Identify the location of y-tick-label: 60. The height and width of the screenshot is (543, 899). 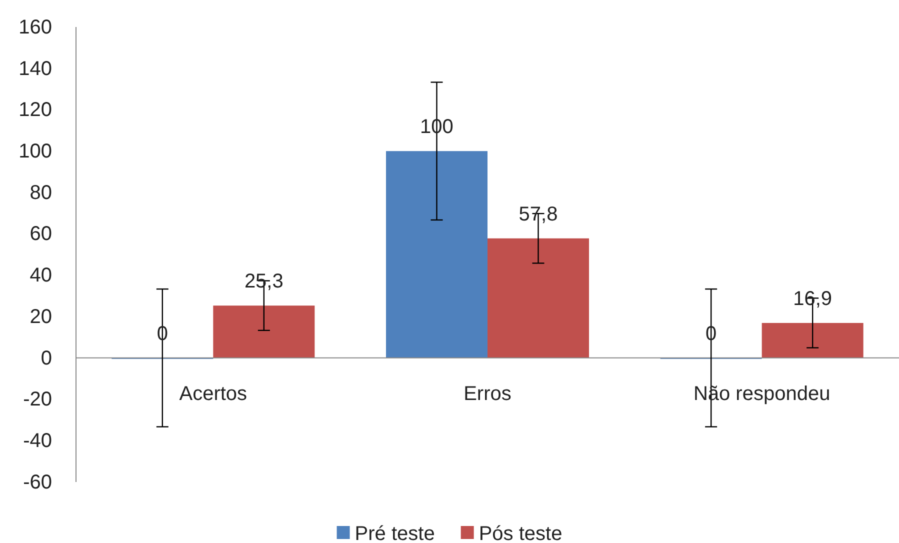
(41, 234).